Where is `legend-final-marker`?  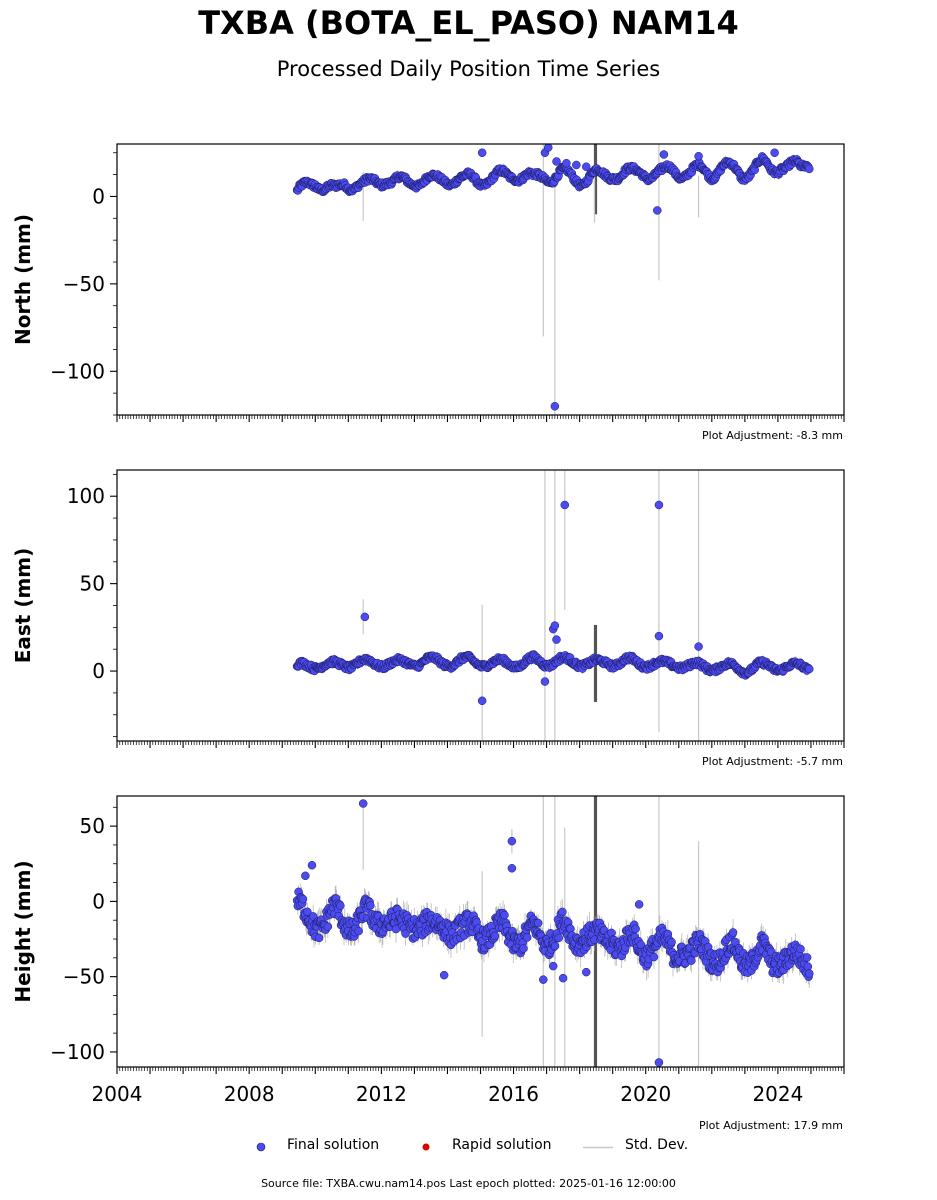 legend-final-marker is located at coordinates (261, 1147).